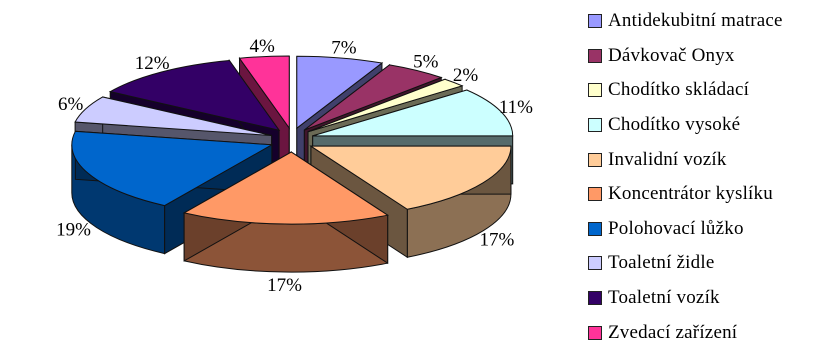 The height and width of the screenshot is (354, 830). What do you see at coordinates (661, 263) in the screenshot?
I see `legend-label: Toaletní židle` at bounding box center [661, 263].